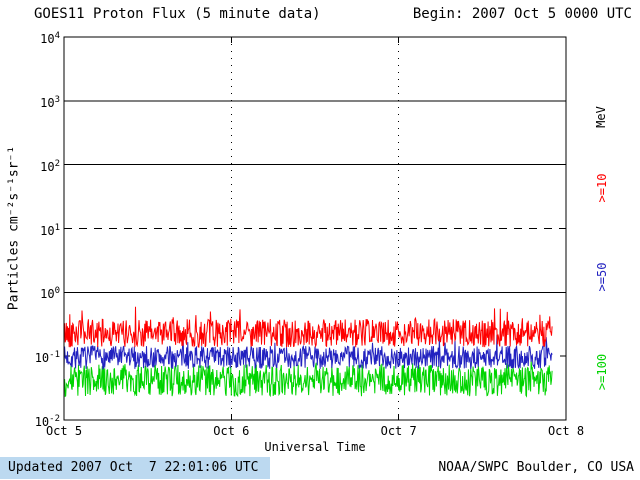  Describe the element at coordinates (47, 358) in the screenshot. I see `y-tick-label: 10⁻¹` at that location.